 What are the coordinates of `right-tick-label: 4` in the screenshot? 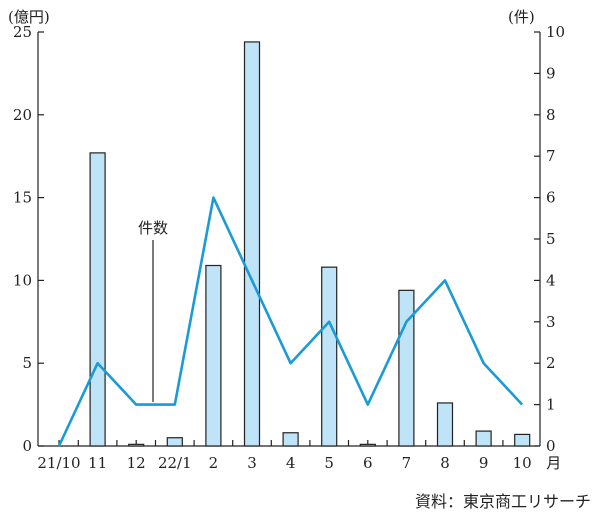 It's located at (551, 280).